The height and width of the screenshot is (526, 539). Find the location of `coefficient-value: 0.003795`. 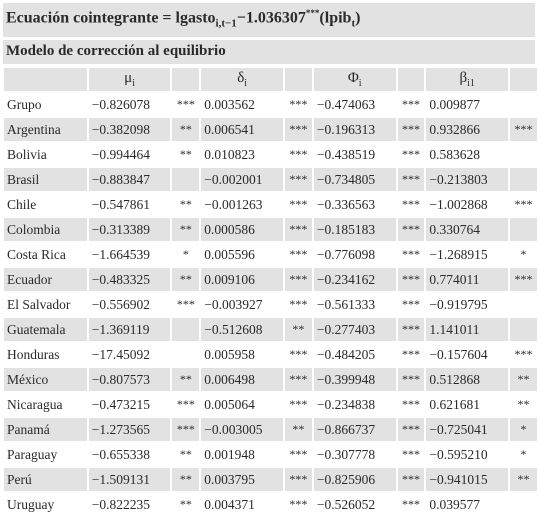

coefficient-value: 0.003795 is located at coordinates (242, 479).